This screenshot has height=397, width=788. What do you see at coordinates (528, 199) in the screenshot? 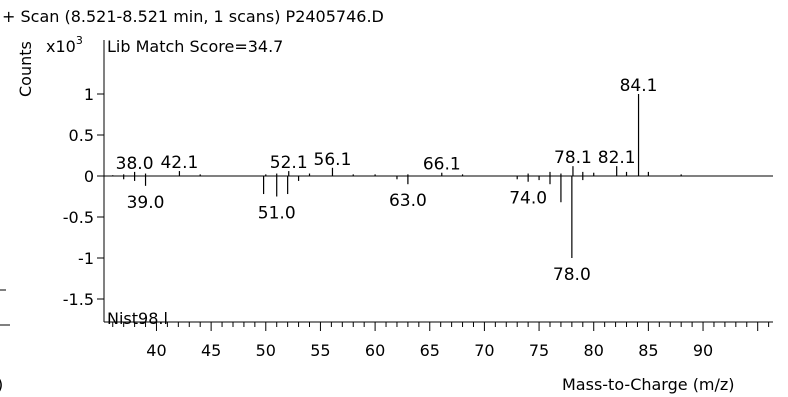
I see `peak-label: 74.0` at bounding box center [528, 199].